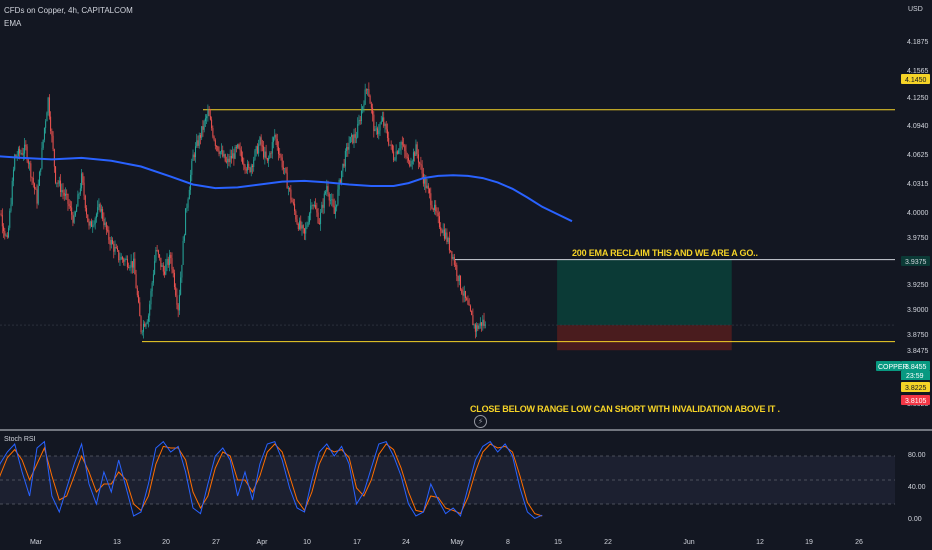 The width and height of the screenshot is (932, 550). Describe the element at coordinates (915, 375) in the screenshot. I see `countdown-tag-bg` at that location.